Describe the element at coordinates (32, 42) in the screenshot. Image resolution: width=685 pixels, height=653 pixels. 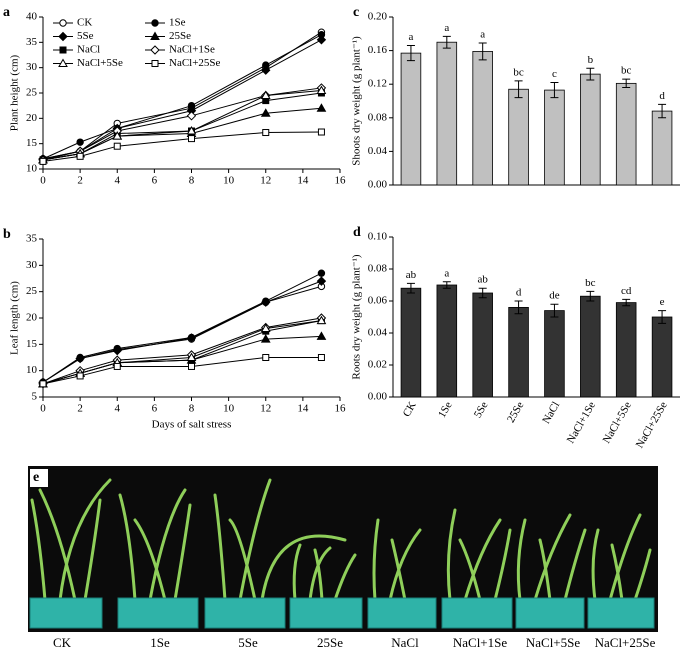
I see `y-tick-label: 35` at that location.